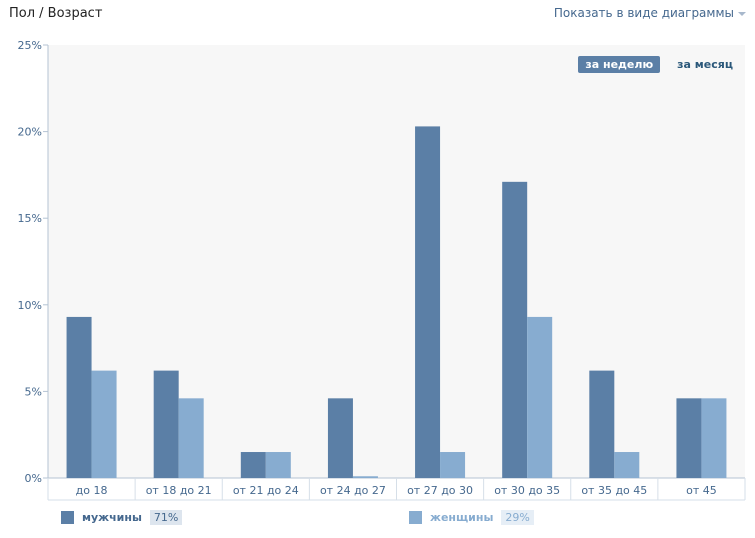 This screenshot has width=755, height=538. I want to click on page-title: Пол / Возраст, so click(56, 13).